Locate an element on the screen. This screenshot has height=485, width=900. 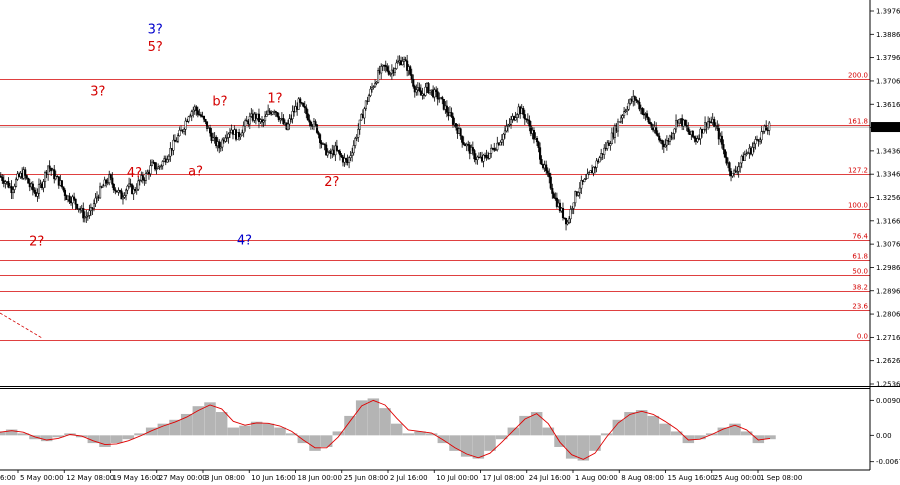
fib-label-5: 61.8 is located at coordinates (860, 257).